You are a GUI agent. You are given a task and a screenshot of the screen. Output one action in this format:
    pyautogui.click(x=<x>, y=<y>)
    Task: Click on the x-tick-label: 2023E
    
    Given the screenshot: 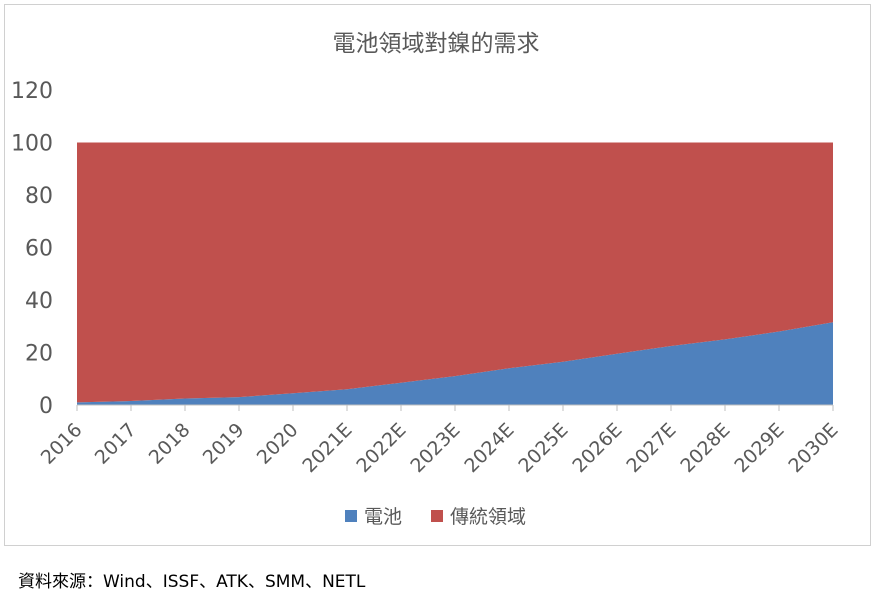 What is the action you would take?
    pyautogui.click(x=435, y=448)
    